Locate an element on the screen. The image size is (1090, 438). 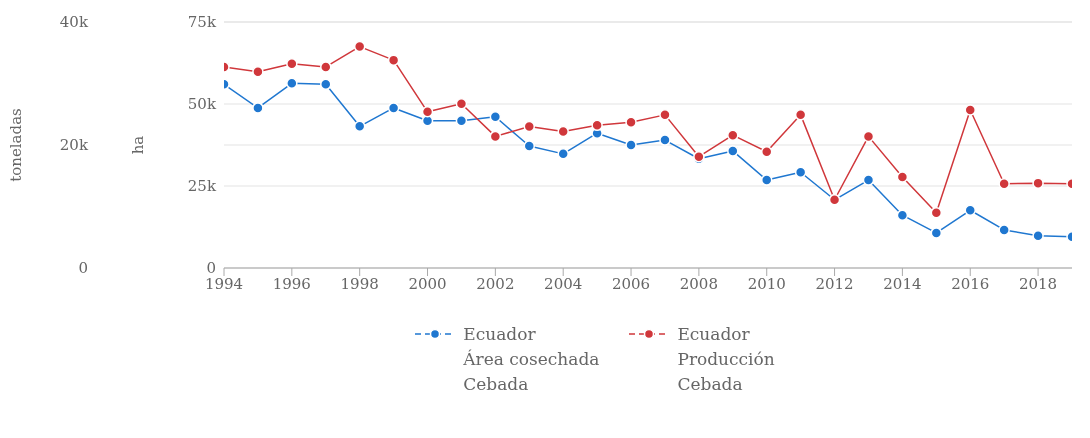
y2-tick-label: 0 is located at coordinates (83, 268).